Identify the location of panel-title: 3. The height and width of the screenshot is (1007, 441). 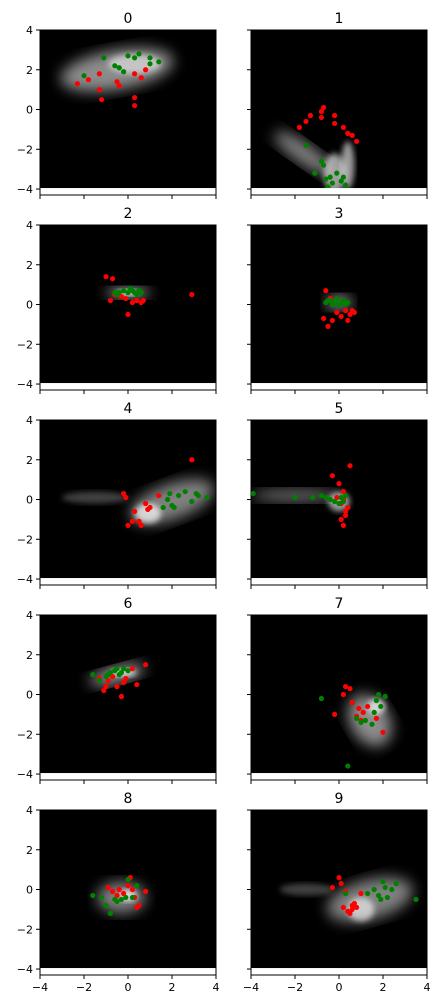
(339, 214).